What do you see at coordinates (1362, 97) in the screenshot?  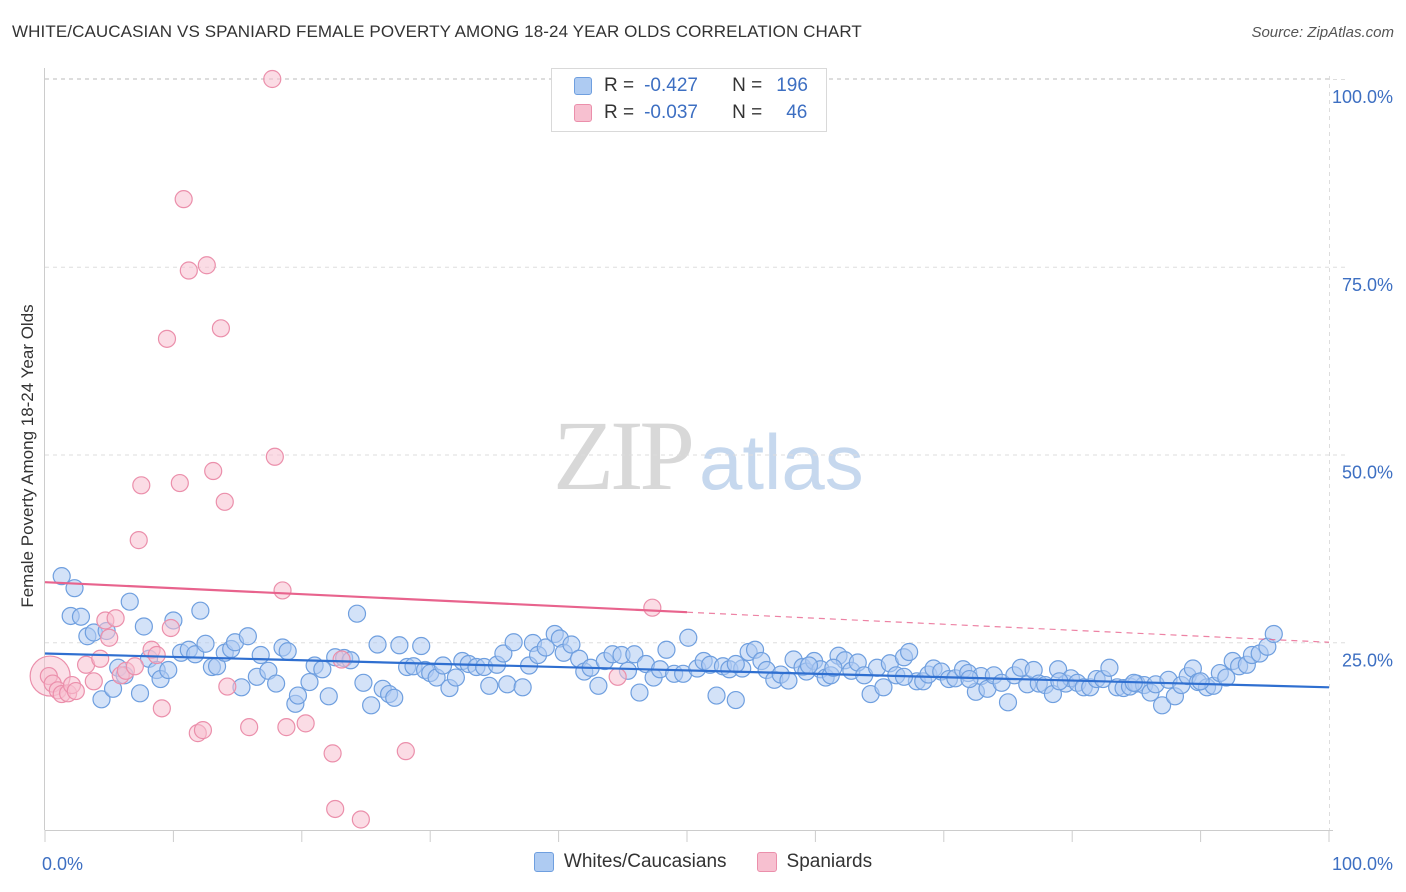 I see `y-tick-label: 100.0%` at bounding box center [1362, 97].